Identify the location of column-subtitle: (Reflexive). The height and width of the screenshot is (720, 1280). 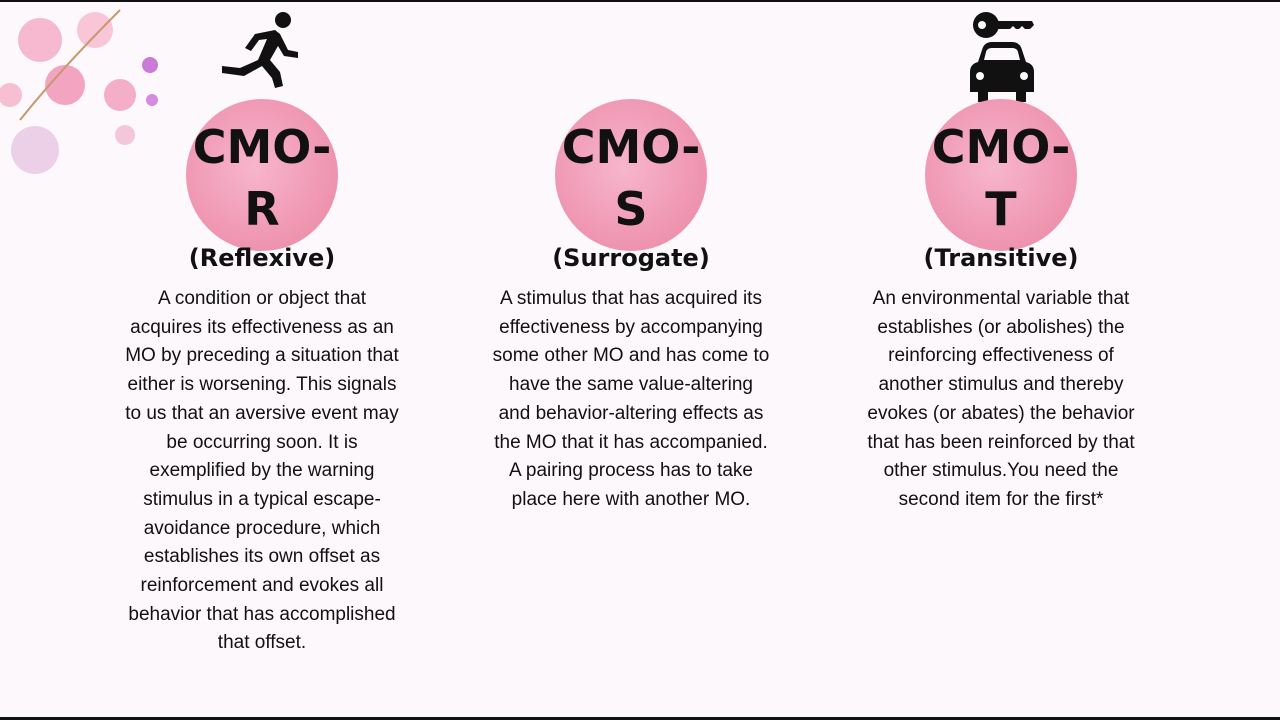
(262, 258).